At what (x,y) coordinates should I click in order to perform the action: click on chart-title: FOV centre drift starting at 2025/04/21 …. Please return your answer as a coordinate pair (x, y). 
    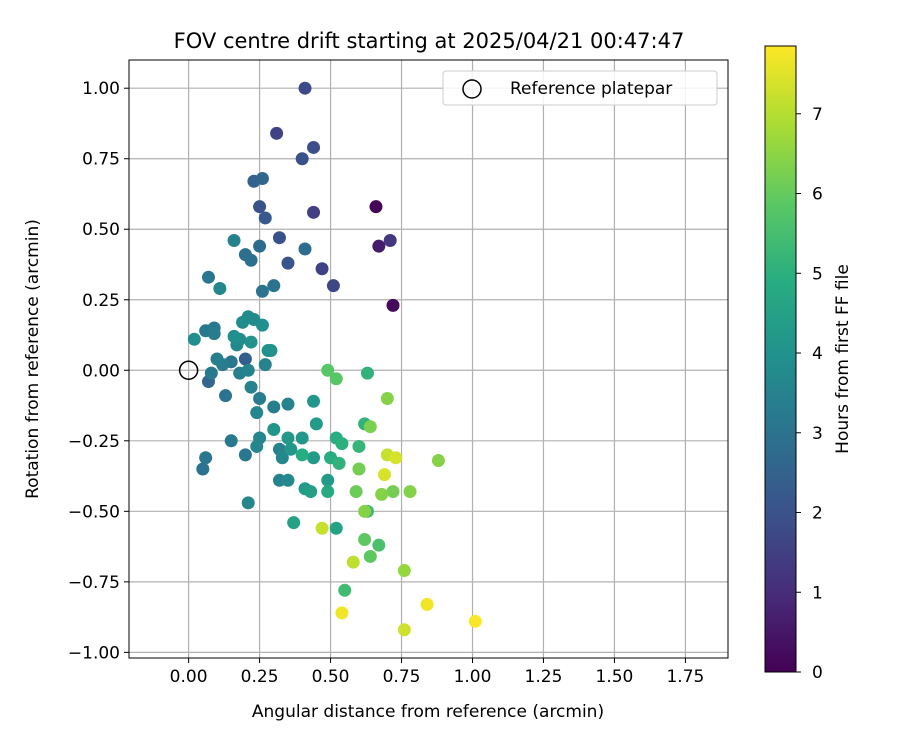
    Looking at the image, I should click on (429, 41).